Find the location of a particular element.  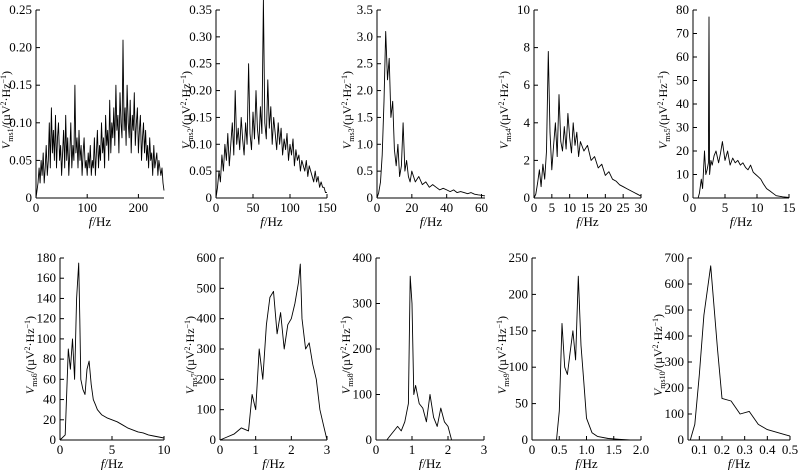

x-tick-label: 0.1 is located at coordinates (699, 449).